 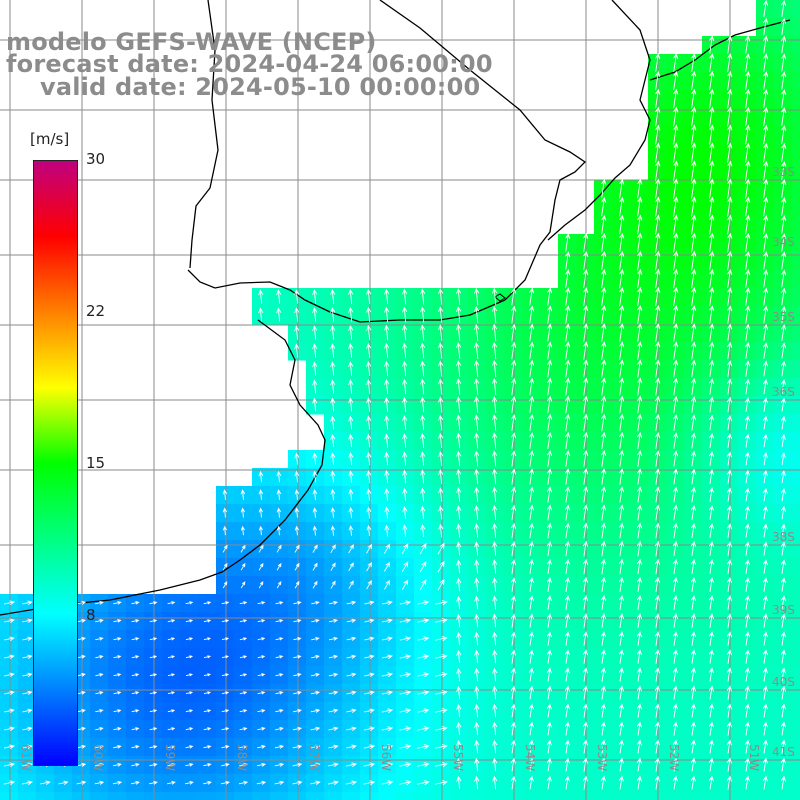 What do you see at coordinates (260, 87) in the screenshot?
I see `valid-date: valid date: 2024-05-10 00:00:00` at bounding box center [260, 87].